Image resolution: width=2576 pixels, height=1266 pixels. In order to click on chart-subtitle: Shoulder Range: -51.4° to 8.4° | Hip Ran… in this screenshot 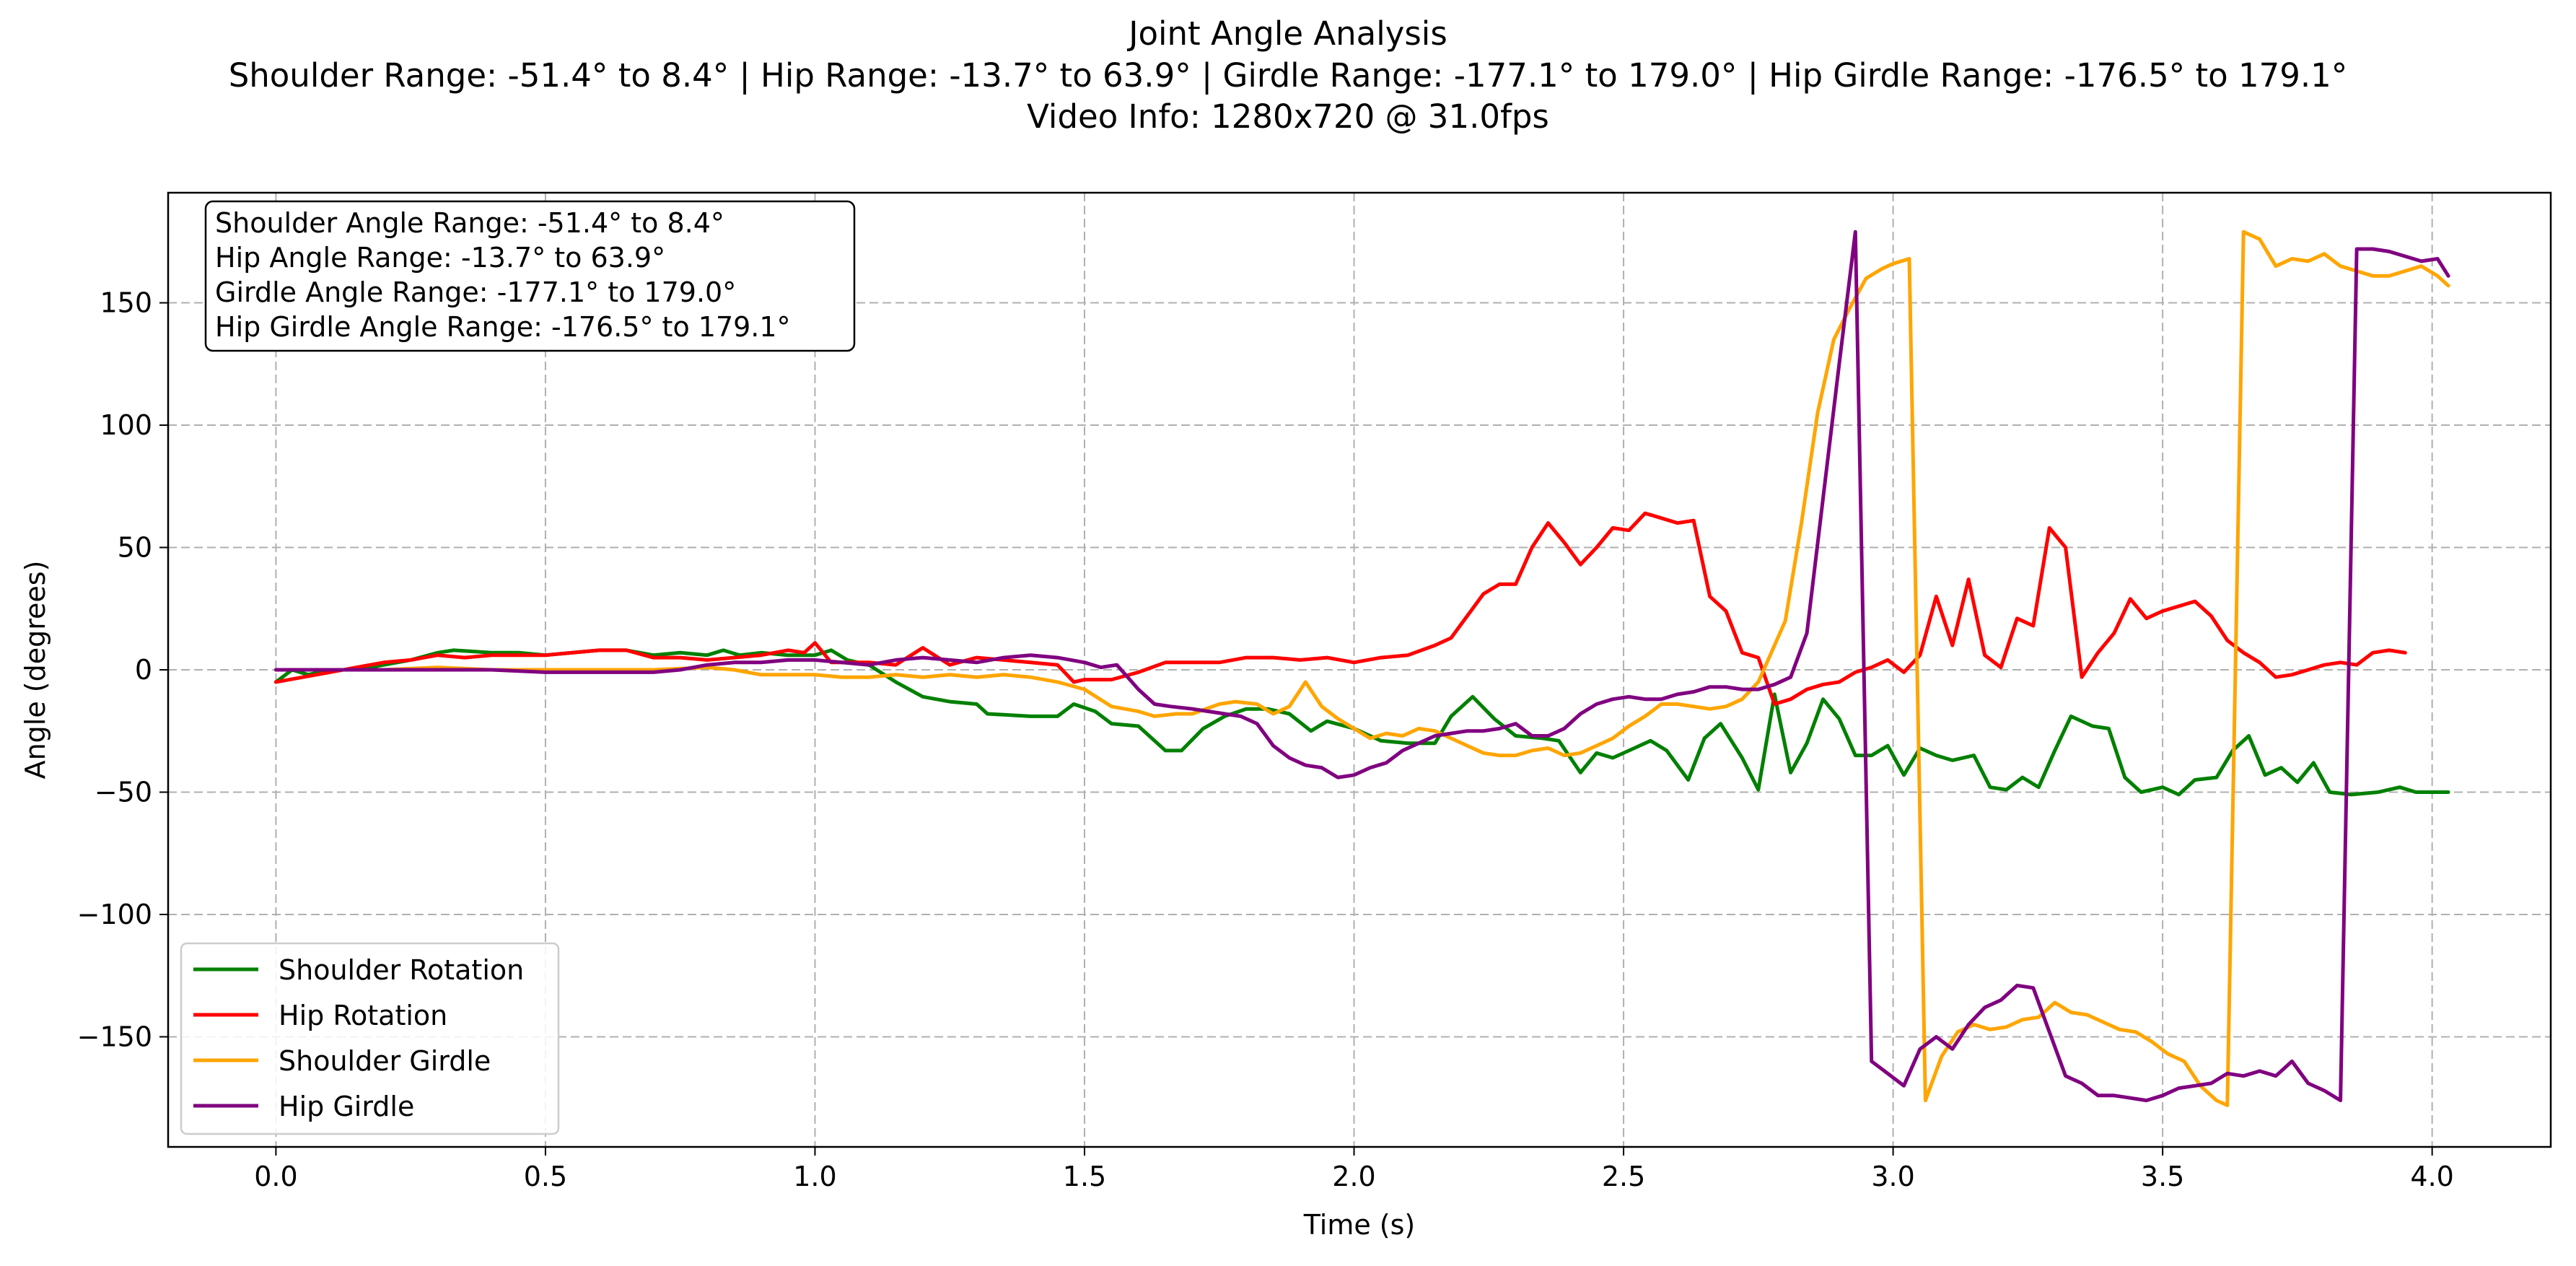, I will do `click(1288, 75)`.